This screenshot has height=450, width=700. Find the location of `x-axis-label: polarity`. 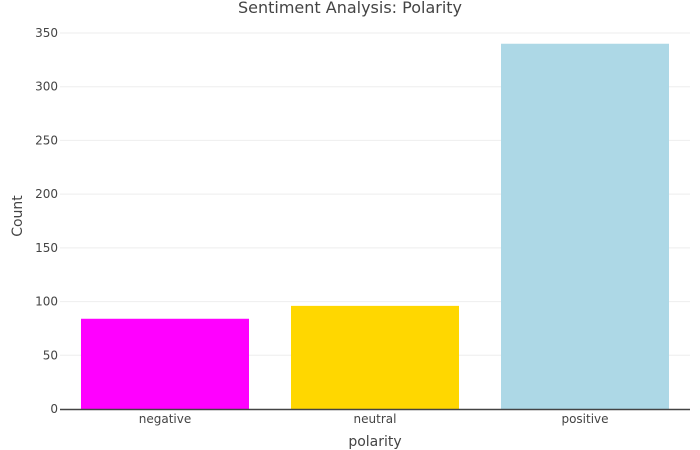

x-axis-label: polarity is located at coordinates (374, 442).